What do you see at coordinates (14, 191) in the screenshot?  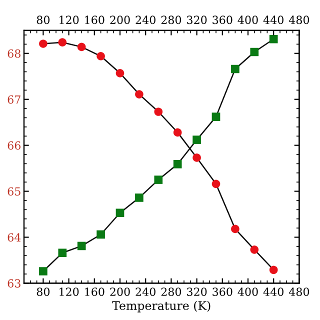 I see `y-tick-label: 65` at bounding box center [14, 191].